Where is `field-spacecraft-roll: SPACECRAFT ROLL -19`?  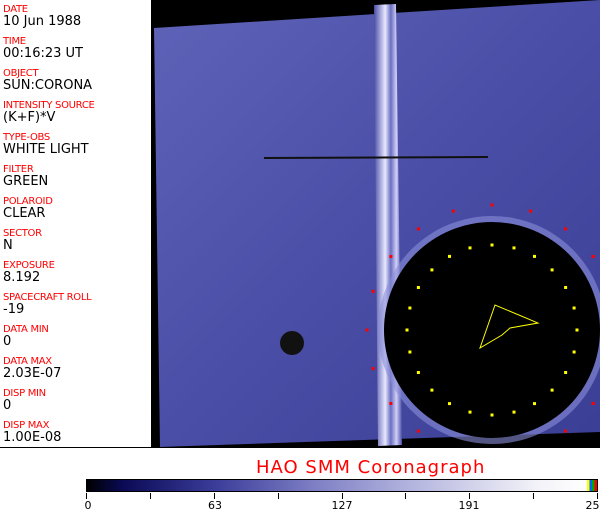 field-spacecraft-roll: SPACECRAFT ROLL -19 is located at coordinates (47, 304).